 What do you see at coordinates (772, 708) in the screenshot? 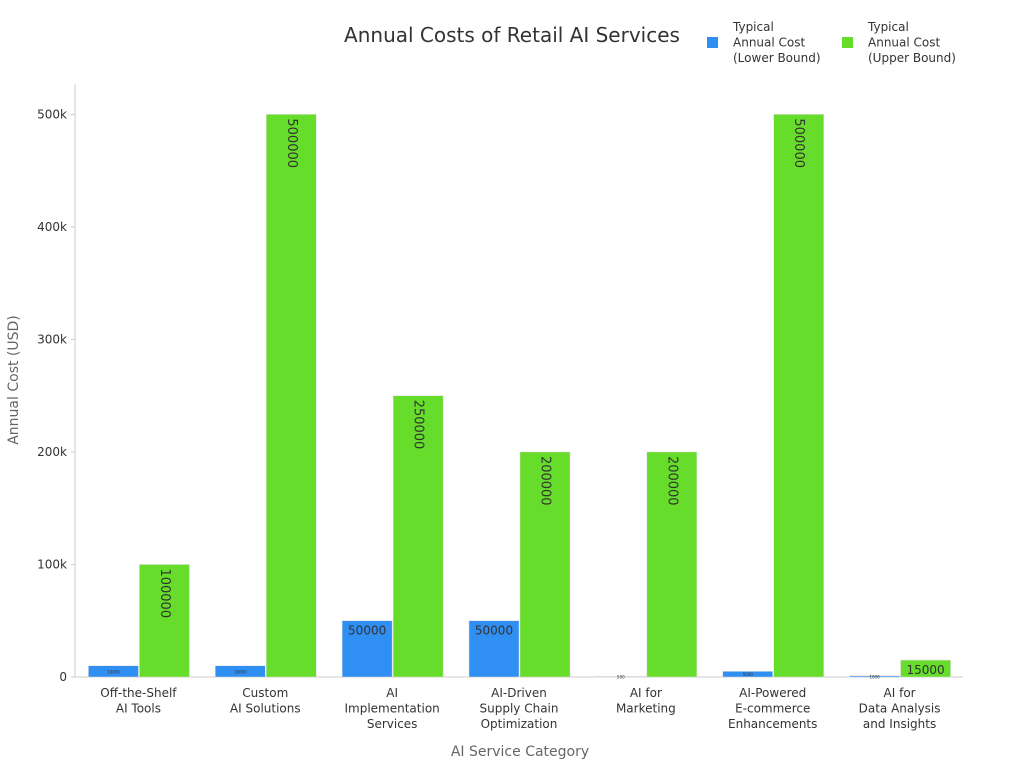
I see `x-tick-label: AI-Powered E-commerce Enhancements` at bounding box center [772, 708].